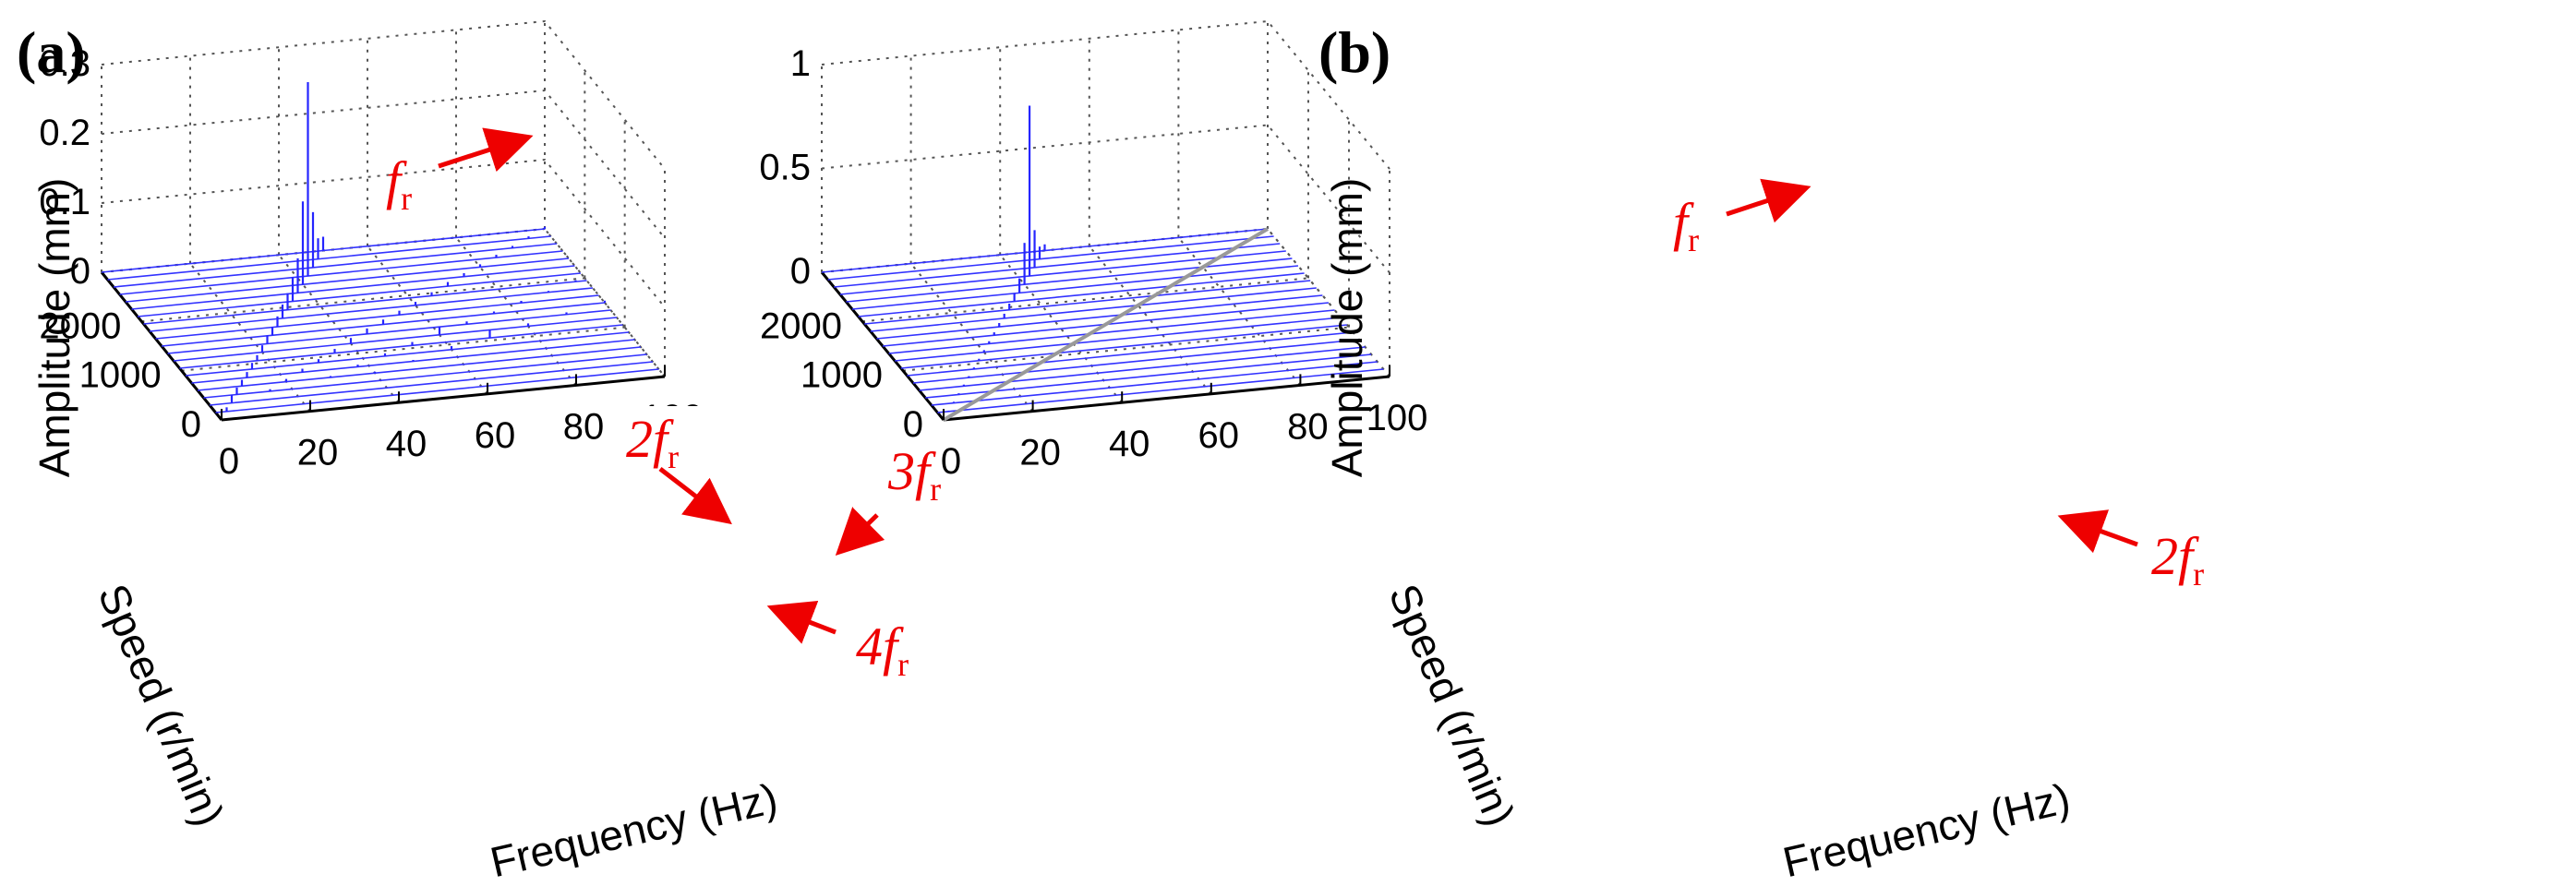 The width and height of the screenshot is (2576, 886). Describe the element at coordinates (880, 647) in the screenshot. I see `annot-a-4fr-label: 4f` at that location.